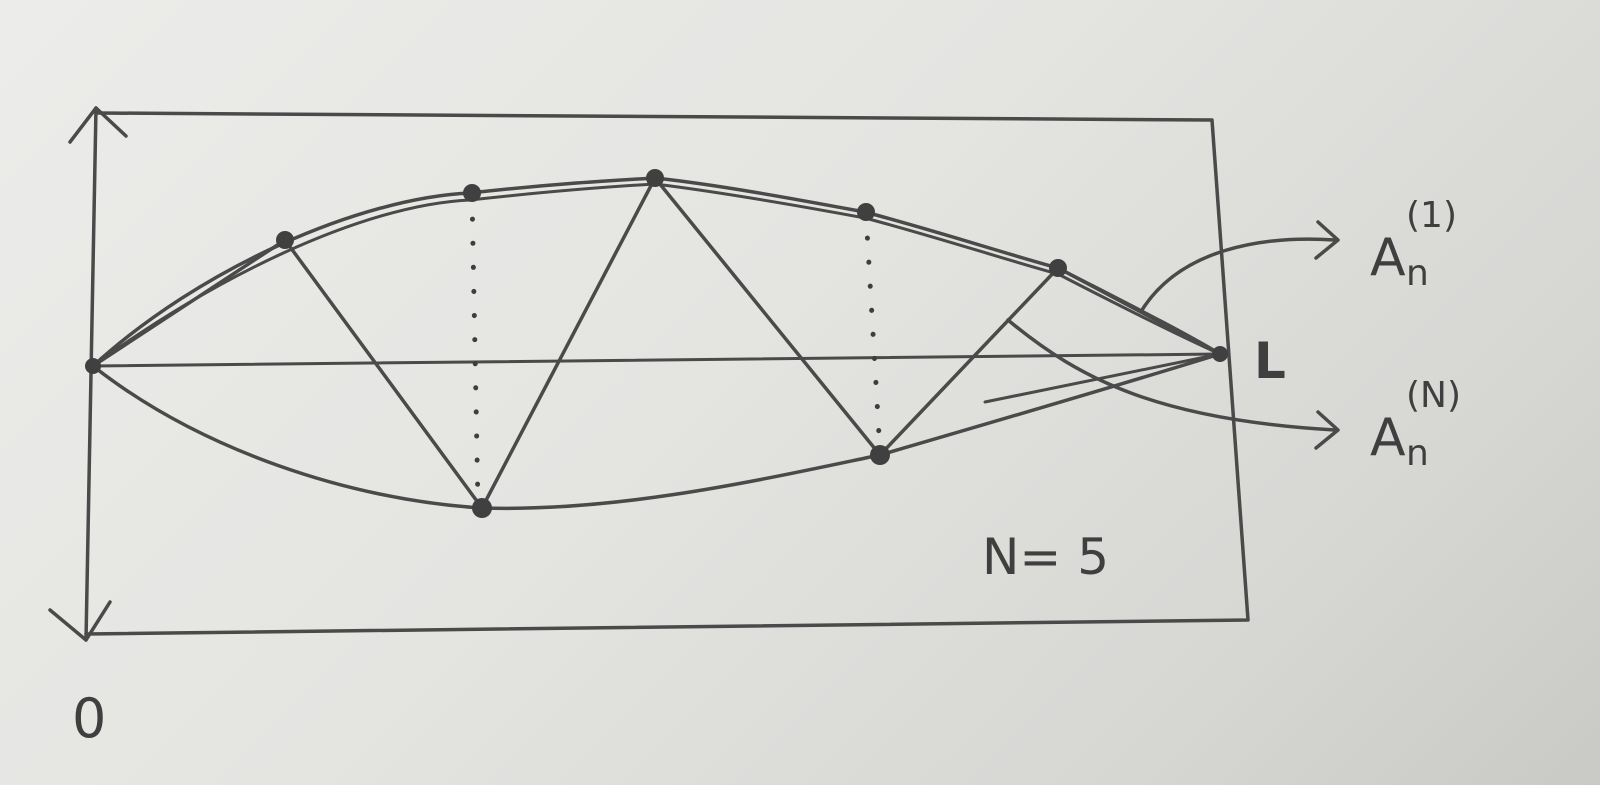  Describe the element at coordinates (1413, 245) in the screenshot. I see `curve-label-upper: A (1) n` at that location.